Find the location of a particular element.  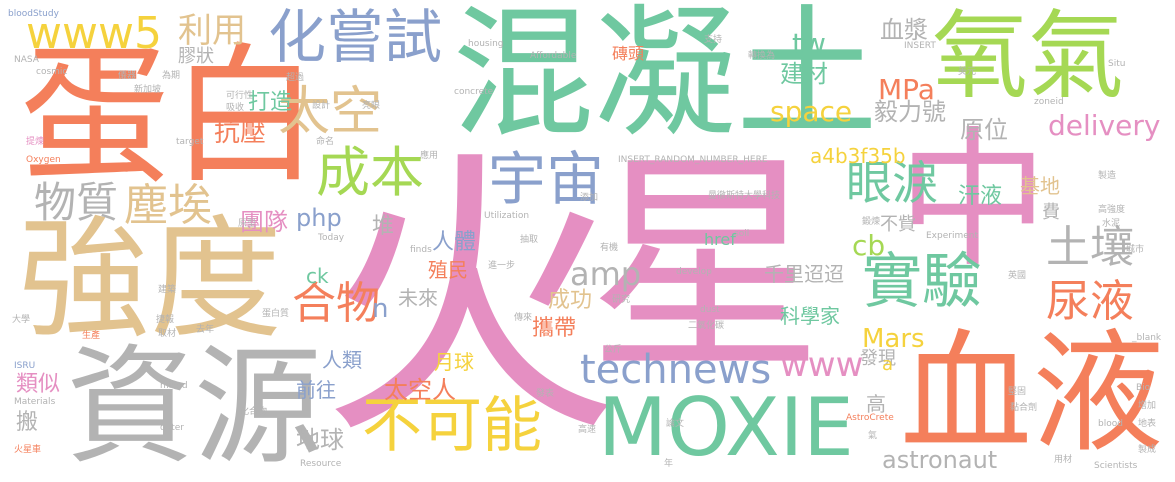

word: 黏合劑 is located at coordinates (1024, 408).